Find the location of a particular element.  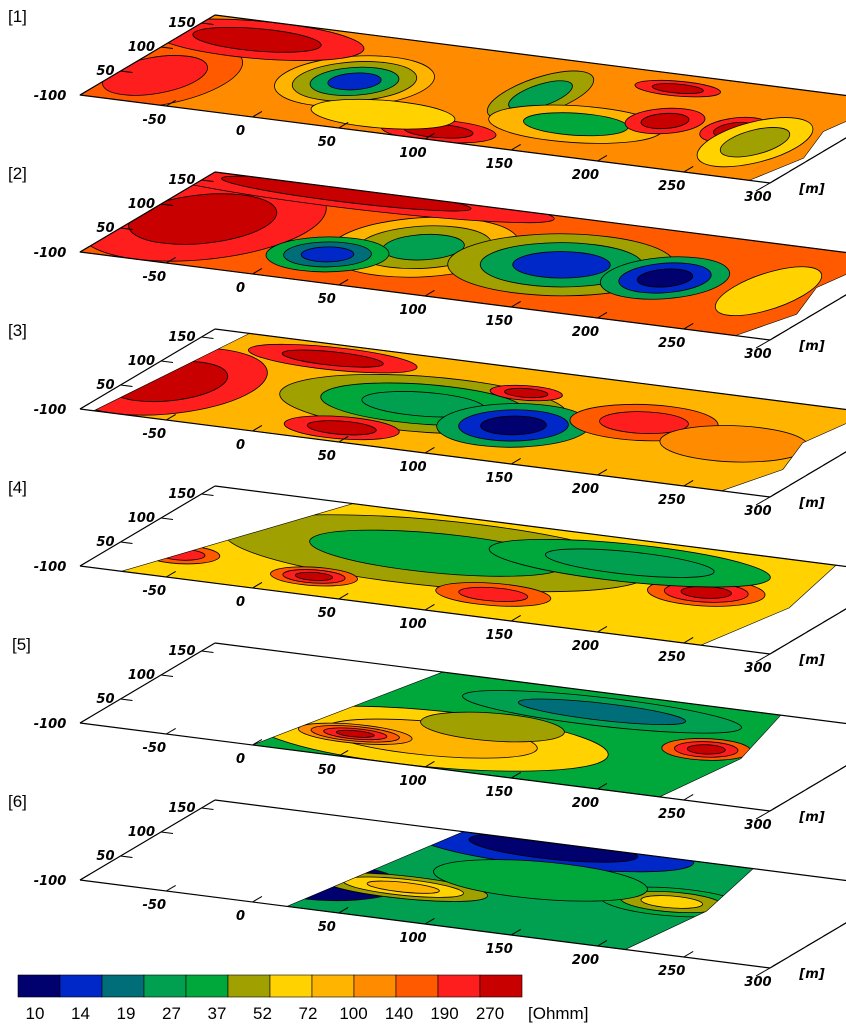

y-tick-label: 50 is located at coordinates (105, 856).